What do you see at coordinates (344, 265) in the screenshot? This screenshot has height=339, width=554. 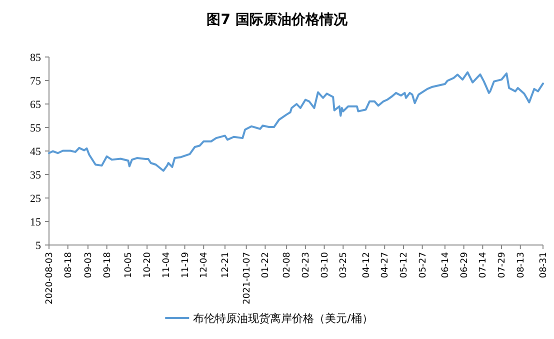 I see `x-tick-label: 03-25` at bounding box center [344, 265].